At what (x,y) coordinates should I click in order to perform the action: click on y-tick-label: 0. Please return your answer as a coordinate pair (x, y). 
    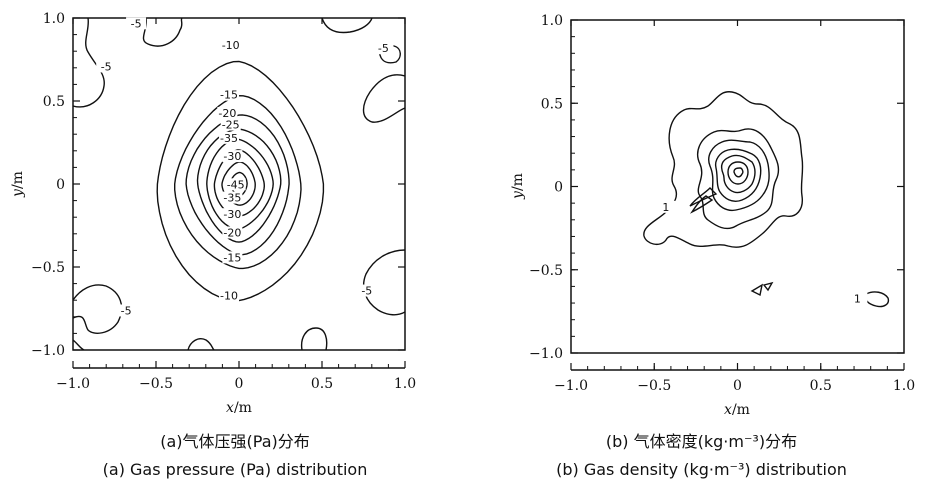
    Looking at the image, I should click on (558, 188).